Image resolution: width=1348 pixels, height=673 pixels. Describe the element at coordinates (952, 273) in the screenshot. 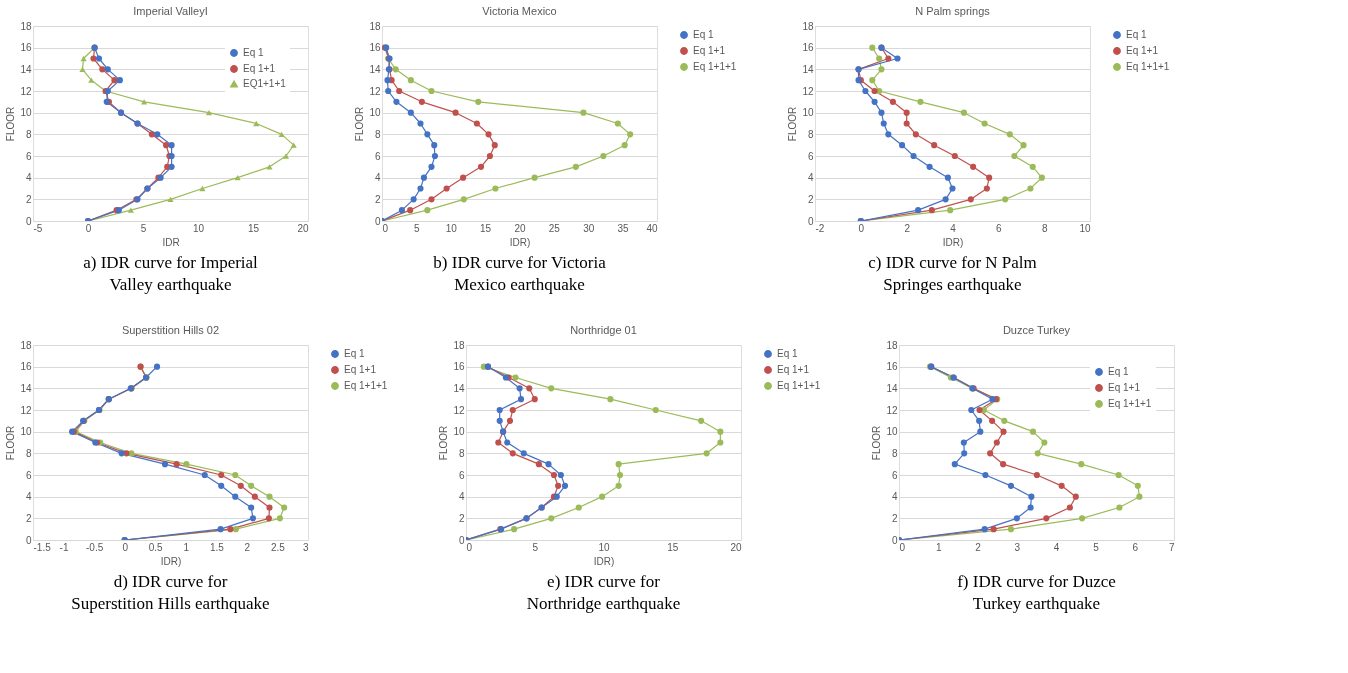

I see `text: c) IDR curve for N Palm Springes earthquake` at that location.